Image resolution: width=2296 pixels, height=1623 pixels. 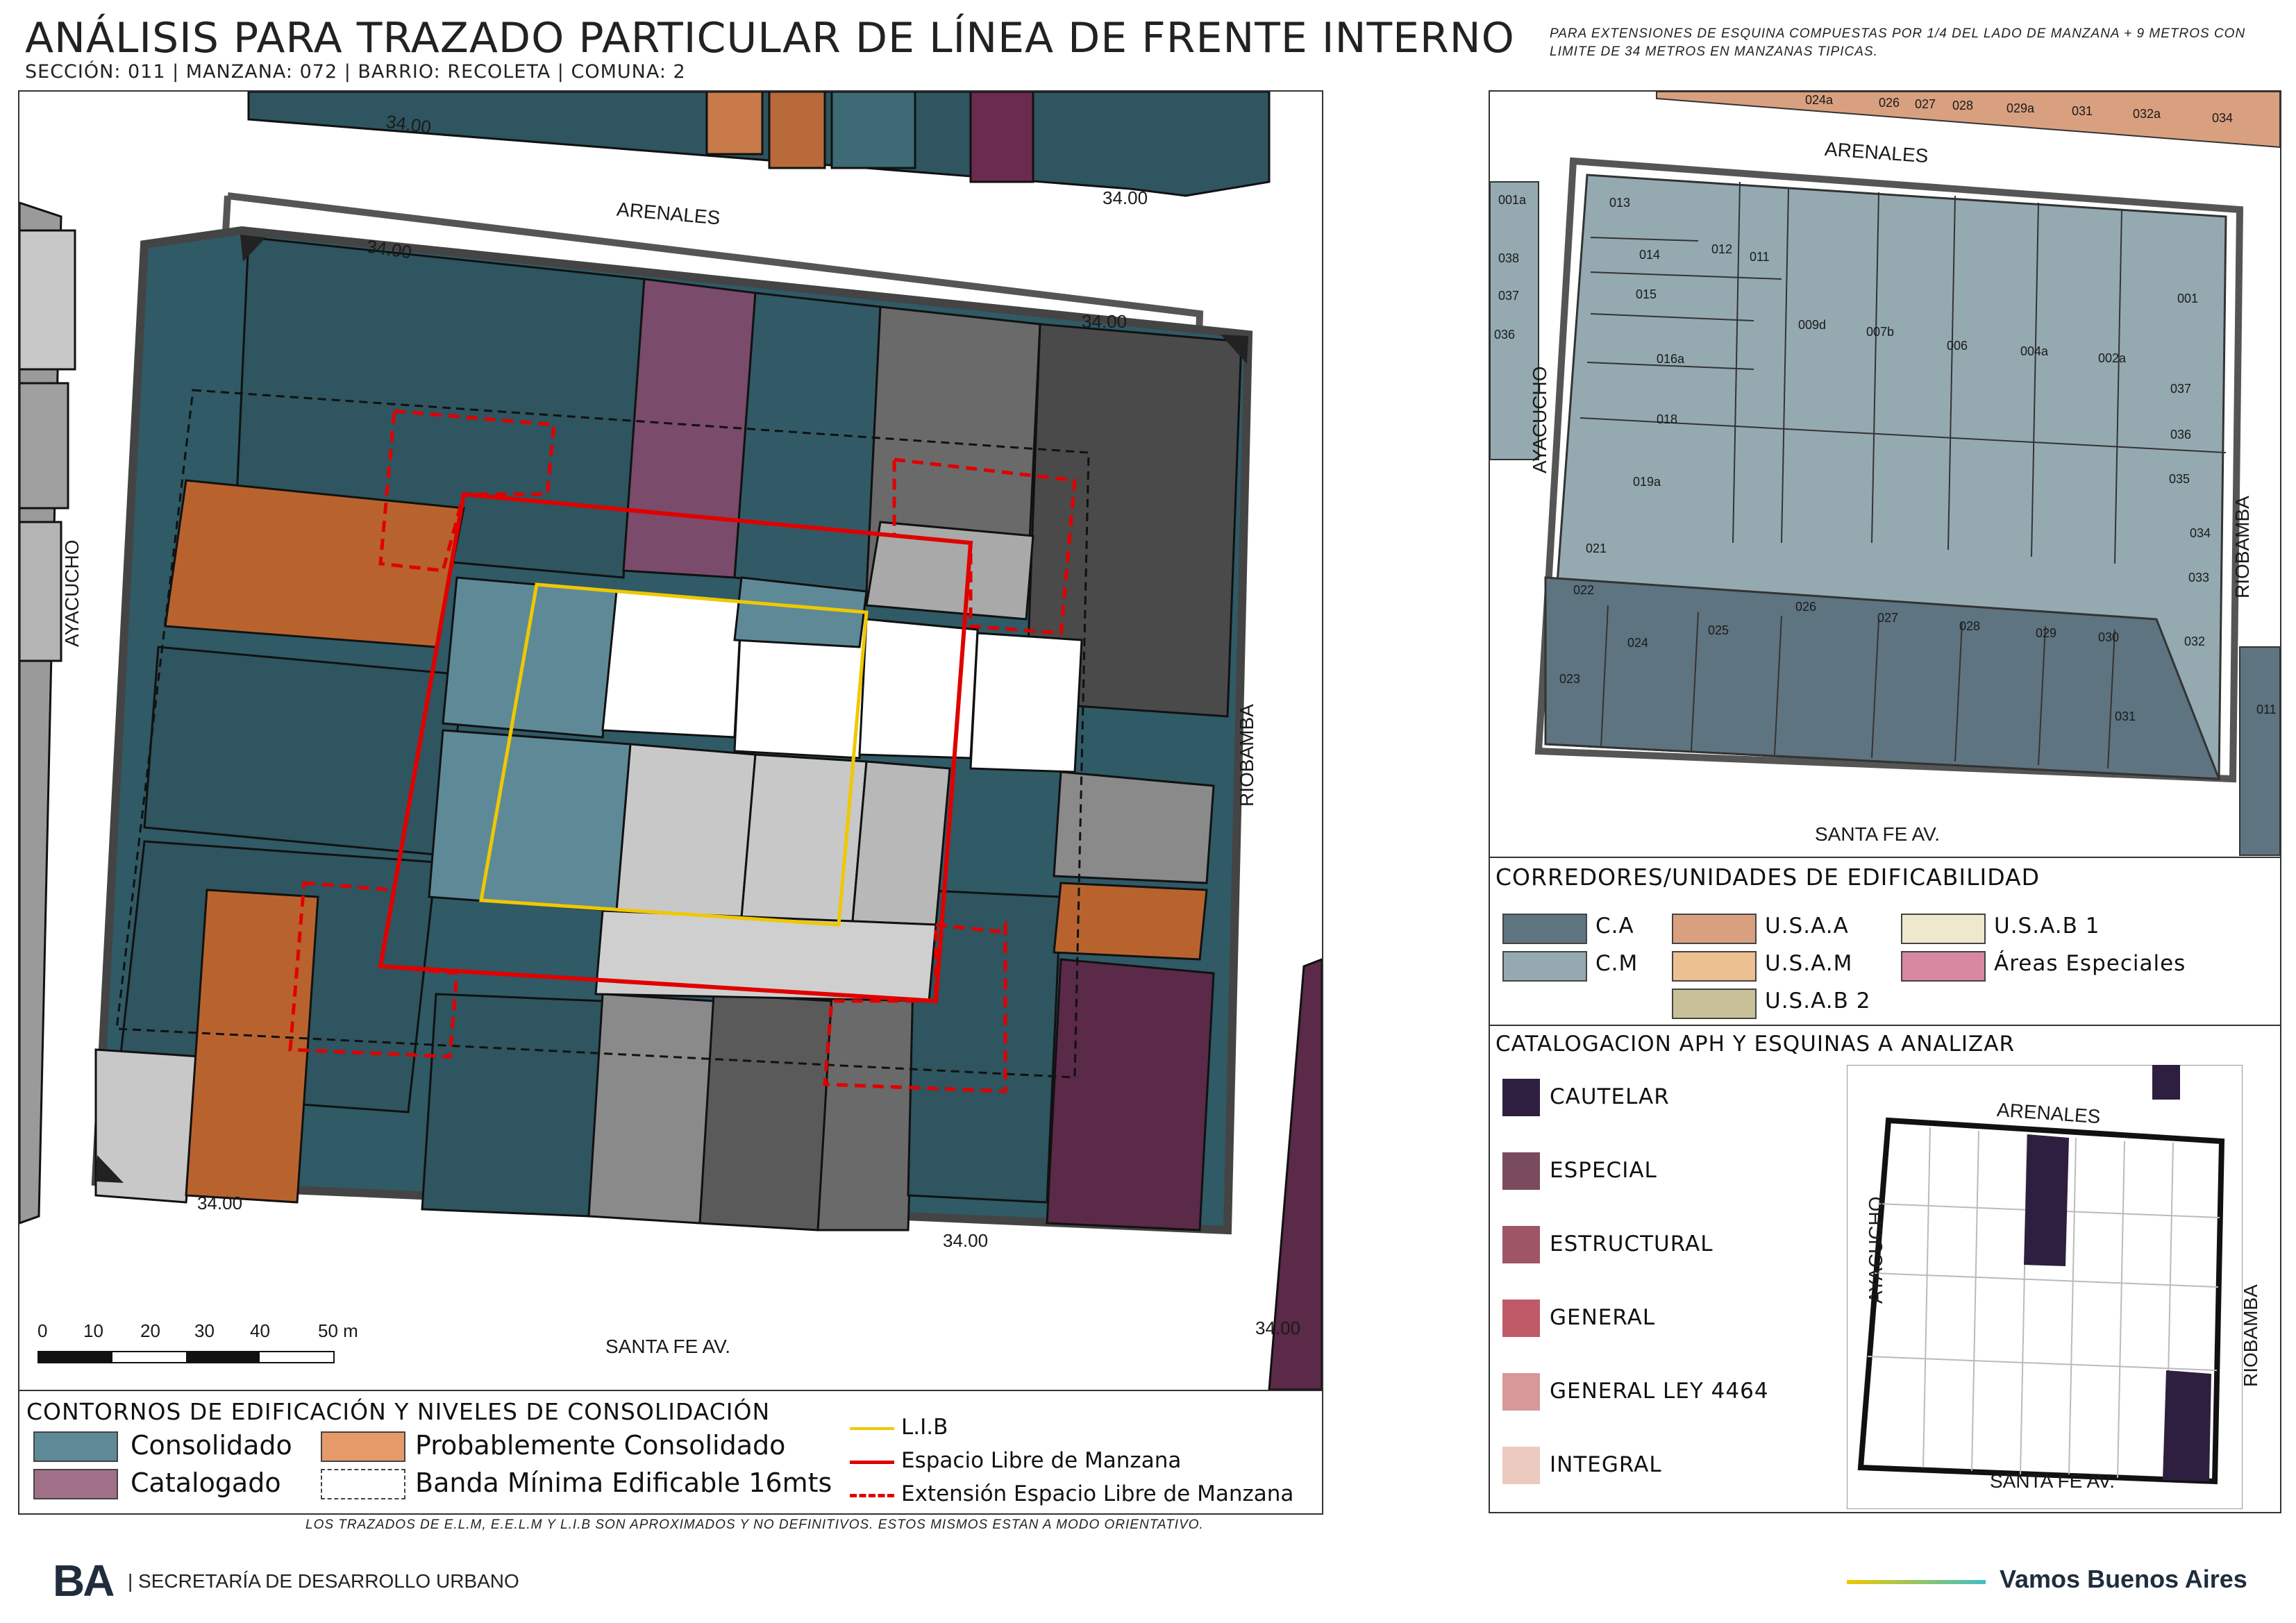 What do you see at coordinates (1631, 1243) in the screenshot?
I see `legend-label: ESTRUCTURAL` at bounding box center [1631, 1243].